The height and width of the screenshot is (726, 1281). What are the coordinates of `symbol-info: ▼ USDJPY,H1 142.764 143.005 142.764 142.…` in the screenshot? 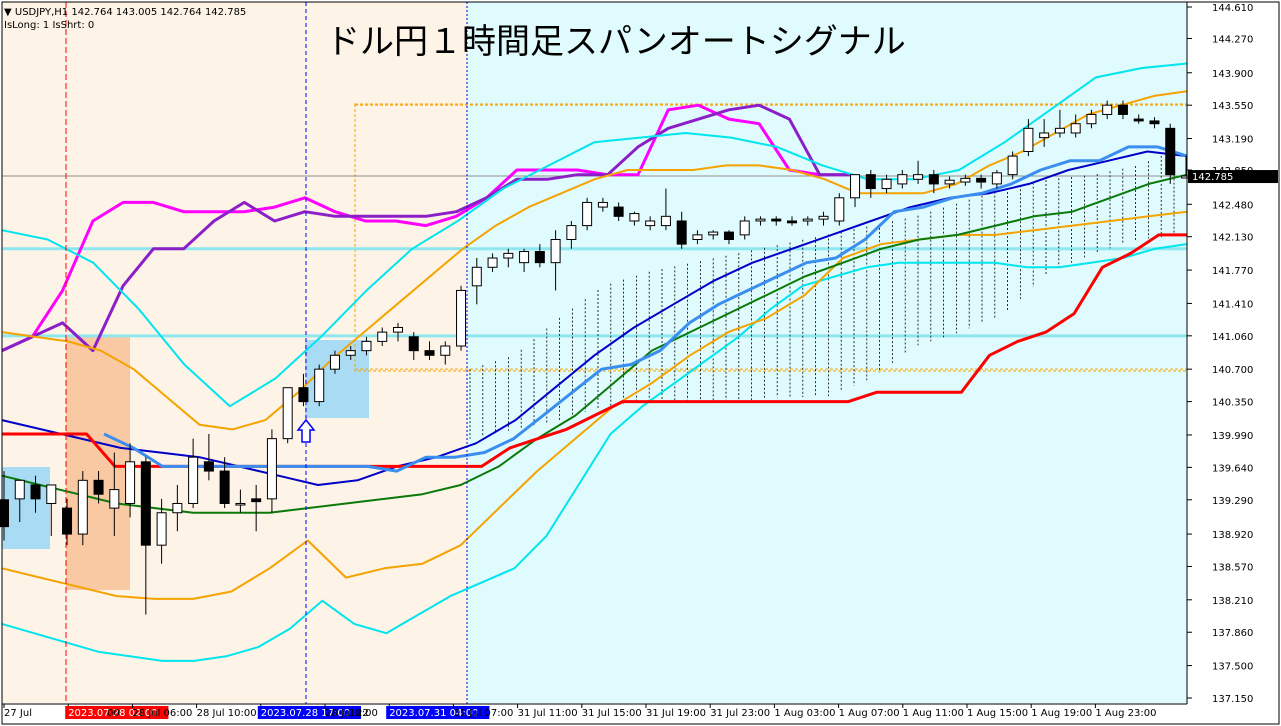 It's located at (125, 12).